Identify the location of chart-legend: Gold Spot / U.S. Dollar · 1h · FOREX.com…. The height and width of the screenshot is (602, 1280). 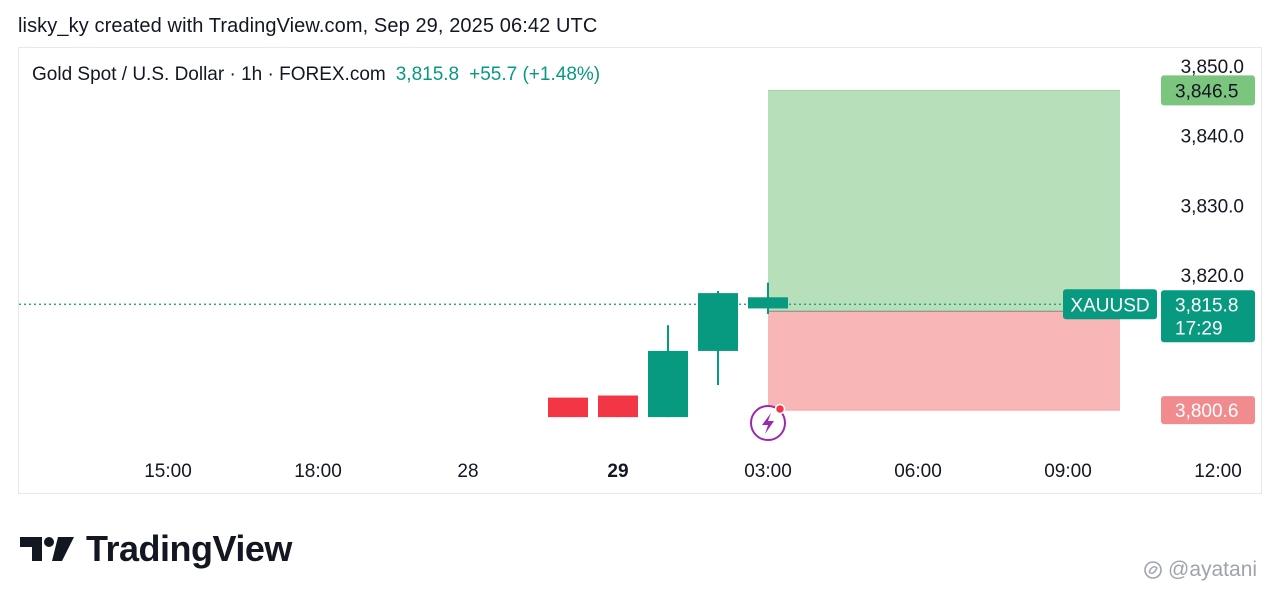
(316, 75).